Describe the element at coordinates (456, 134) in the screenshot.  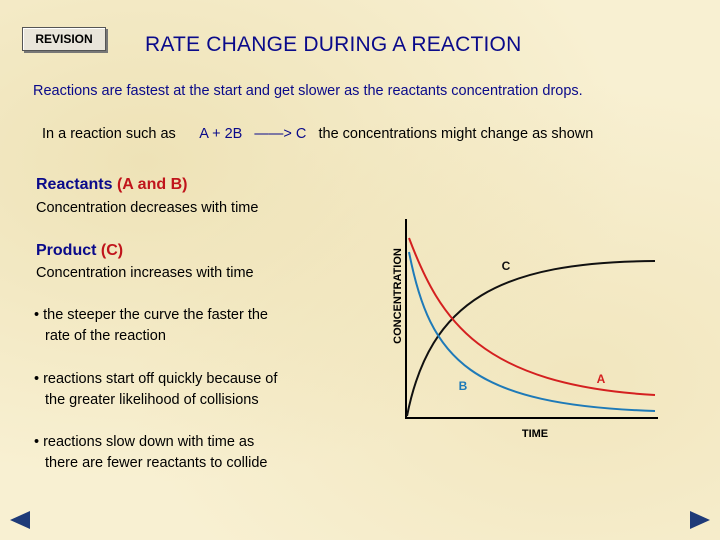
I see `reaction-suffix: the concentrations might change as shown` at that location.